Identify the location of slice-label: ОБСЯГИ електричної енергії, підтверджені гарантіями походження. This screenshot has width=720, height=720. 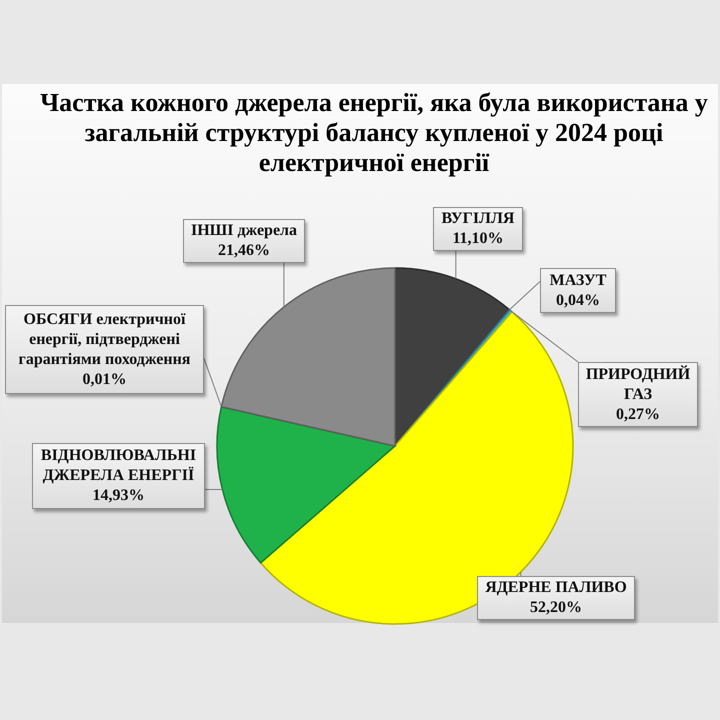
(105, 340).